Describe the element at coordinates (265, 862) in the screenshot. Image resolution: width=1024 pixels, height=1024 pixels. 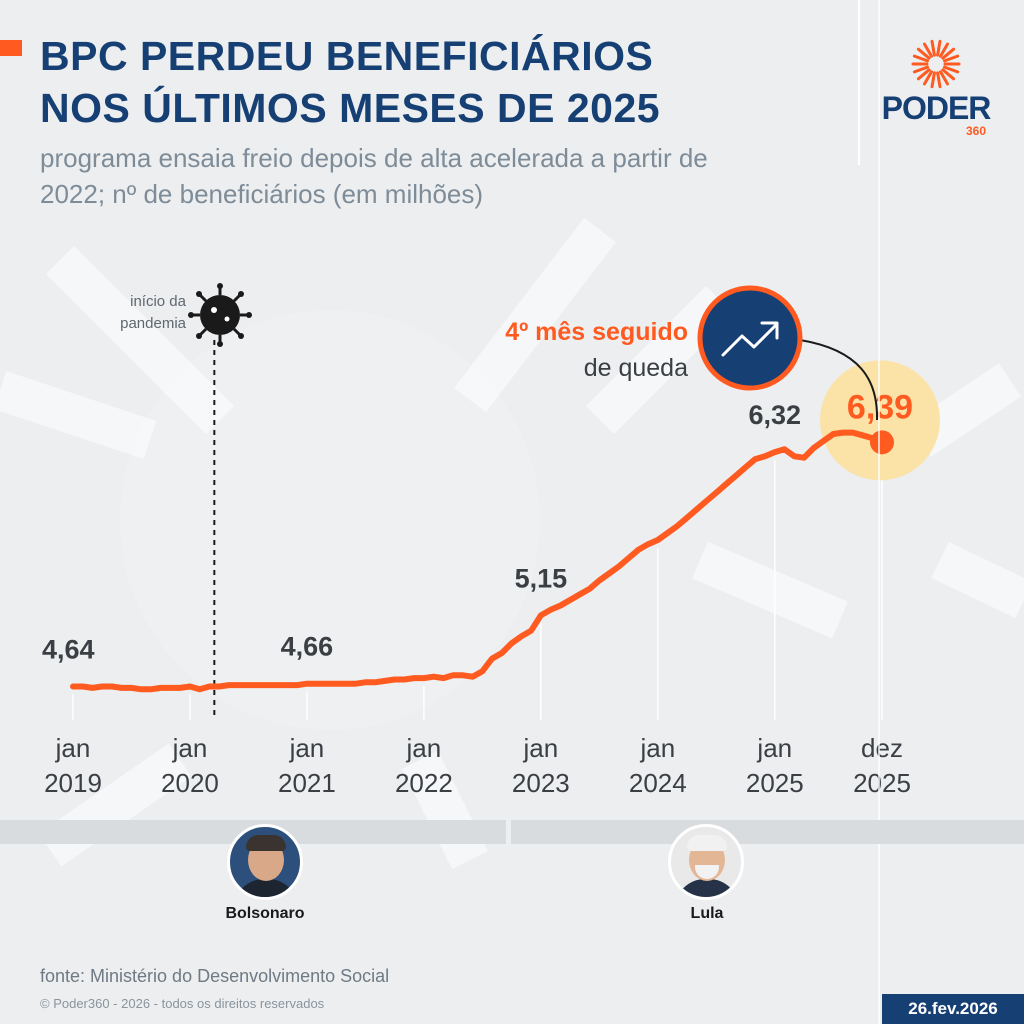
I see `bolsonaro-avatar` at that location.